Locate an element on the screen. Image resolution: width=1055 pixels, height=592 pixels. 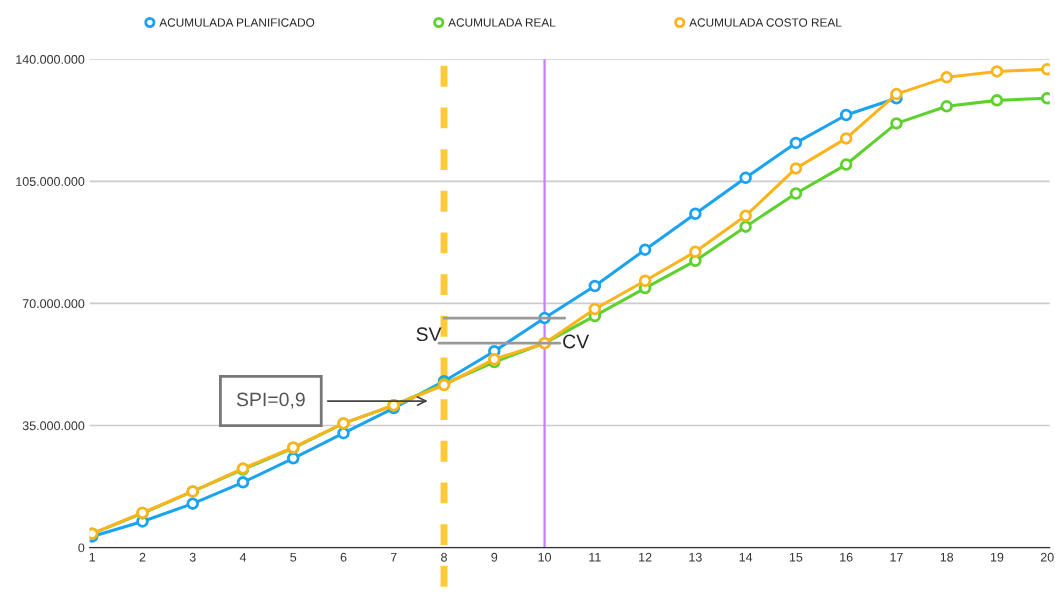
x-tick-label: 9 is located at coordinates (494, 557).